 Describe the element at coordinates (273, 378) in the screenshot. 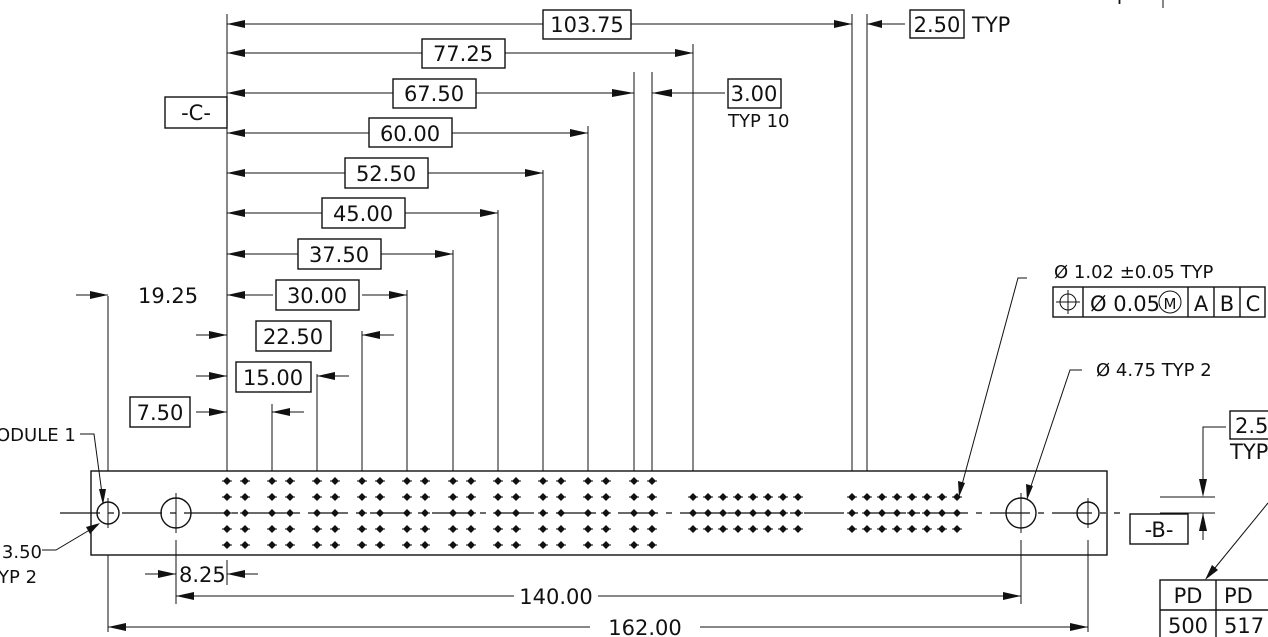

I see `dim-15-00-label: 15.00` at that location.